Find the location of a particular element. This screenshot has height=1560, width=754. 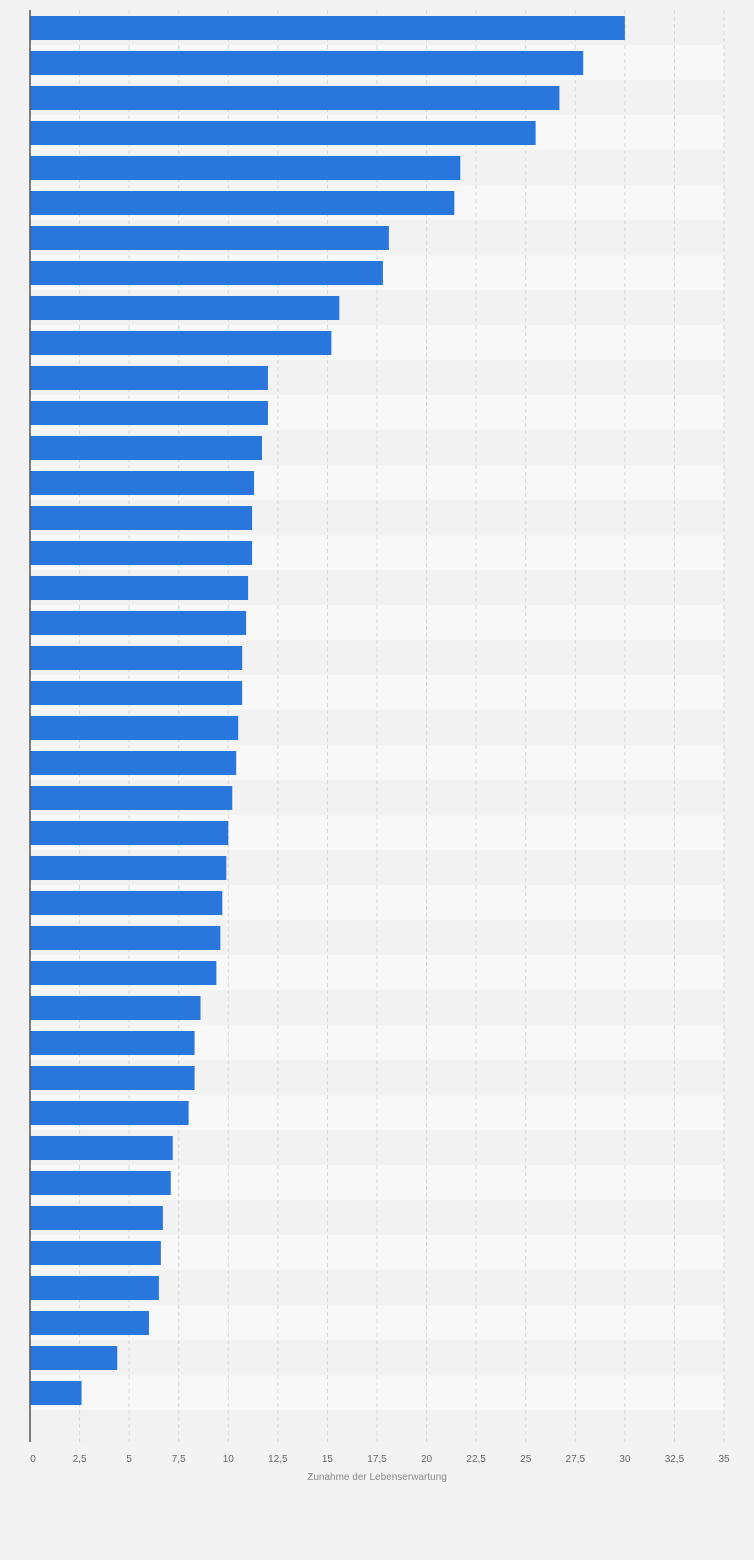

x-tick-label: 2,5 is located at coordinates (80, 1459).